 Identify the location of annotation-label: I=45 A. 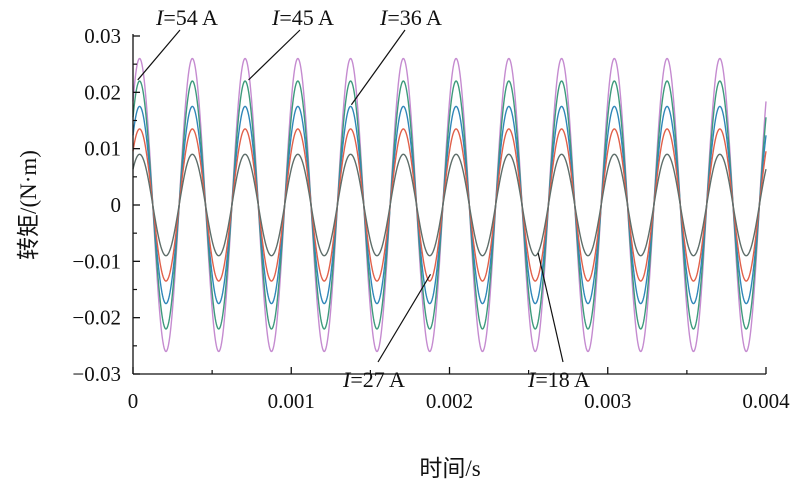
(302, 17).